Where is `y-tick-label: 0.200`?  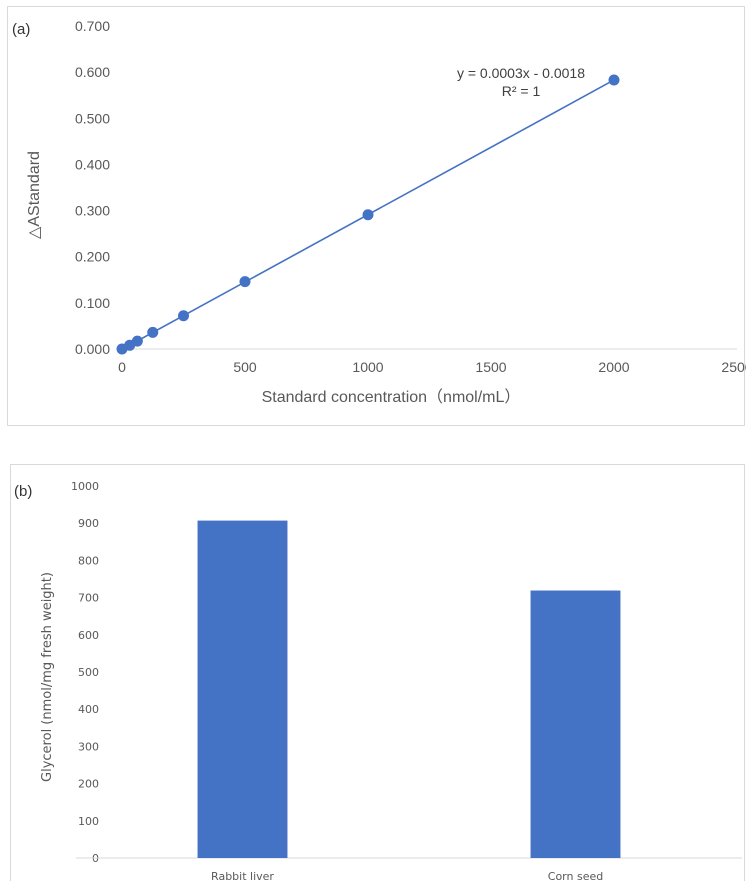 y-tick-label: 0.200 is located at coordinates (92, 257).